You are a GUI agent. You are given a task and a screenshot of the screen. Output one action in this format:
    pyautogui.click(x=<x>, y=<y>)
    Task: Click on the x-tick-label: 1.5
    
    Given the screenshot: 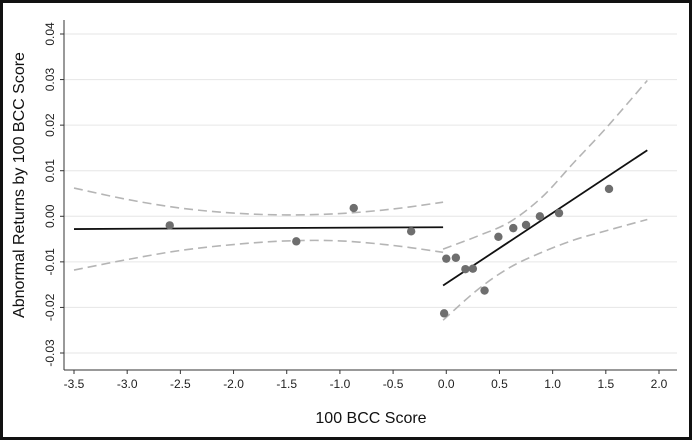 What is the action you would take?
    pyautogui.click(x=605, y=384)
    